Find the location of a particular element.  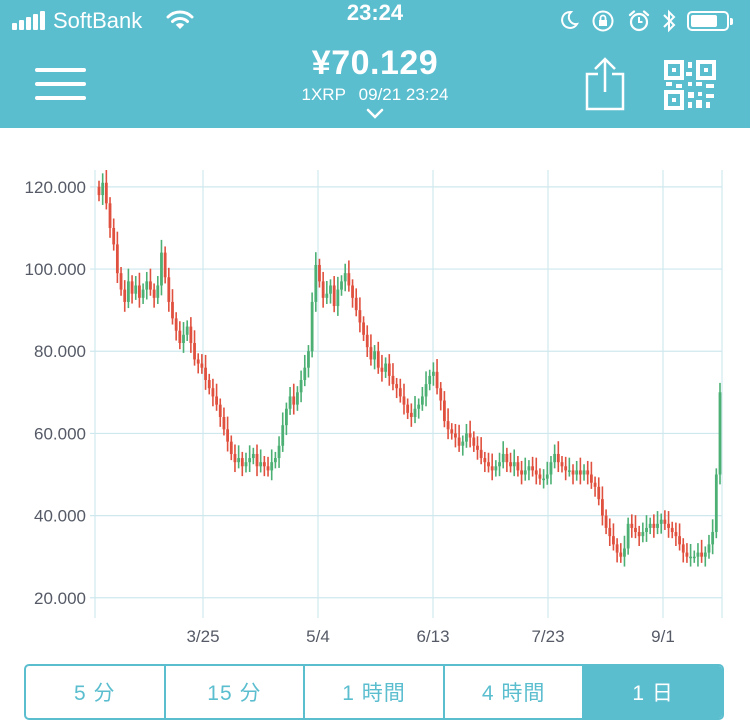

current-price: ¥70.129 is located at coordinates (375, 63).